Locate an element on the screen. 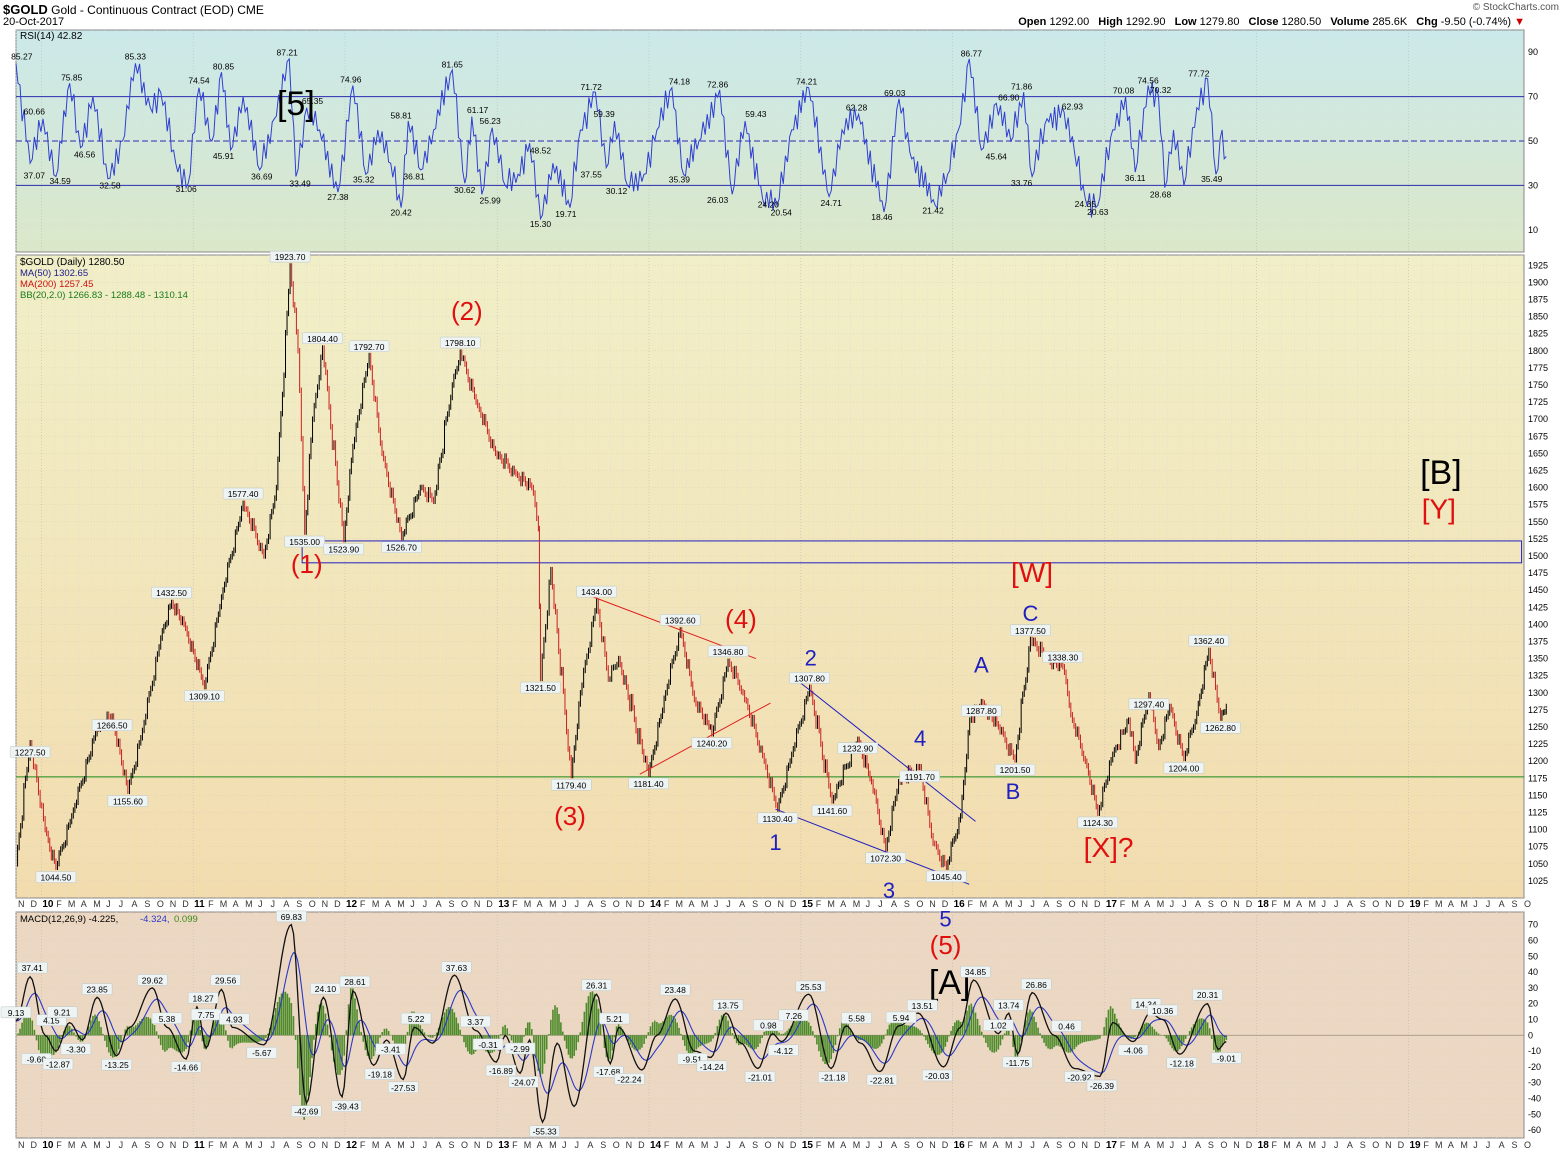 This screenshot has width=1565, height=1157. macd-value-label: 28.61 is located at coordinates (355, 982).